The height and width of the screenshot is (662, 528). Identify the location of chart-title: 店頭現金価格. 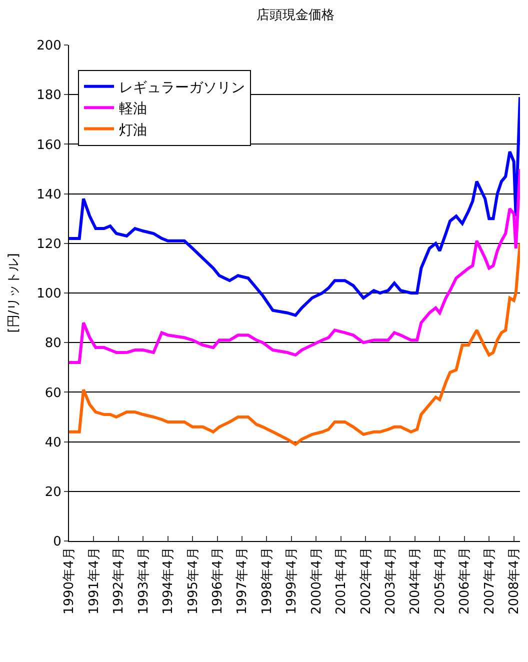
(295, 15).